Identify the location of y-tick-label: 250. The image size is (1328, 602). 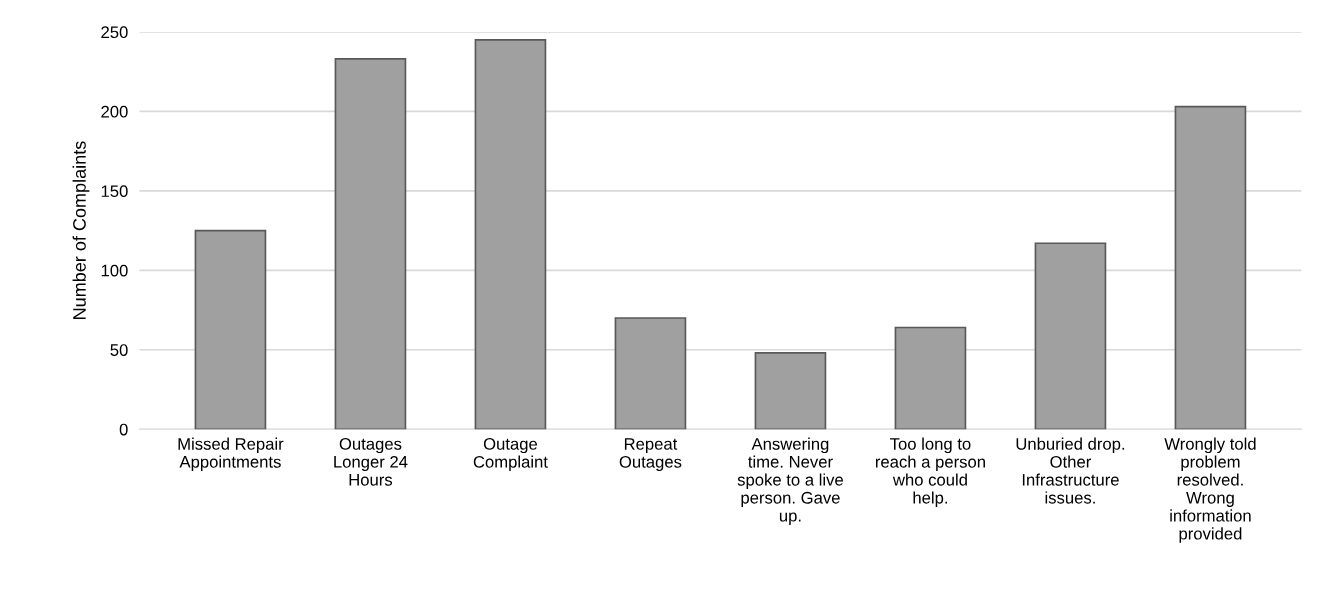
(114, 32).